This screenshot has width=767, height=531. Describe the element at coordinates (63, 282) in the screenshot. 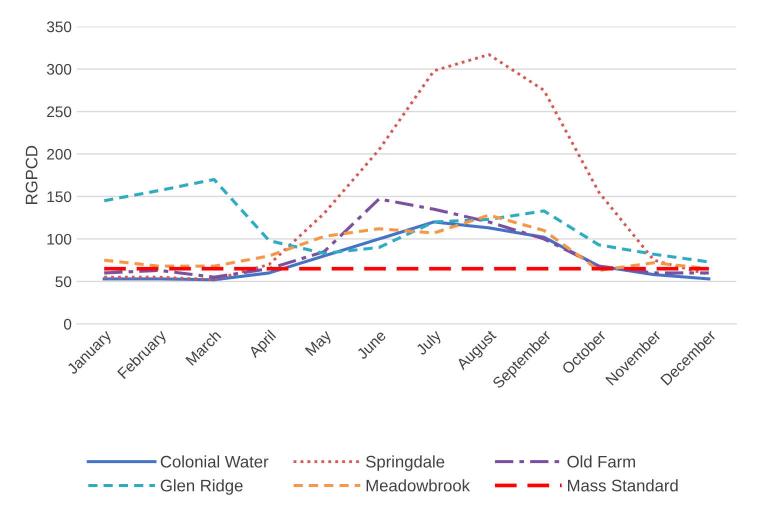

I see `y-tick-label: 50` at that location.